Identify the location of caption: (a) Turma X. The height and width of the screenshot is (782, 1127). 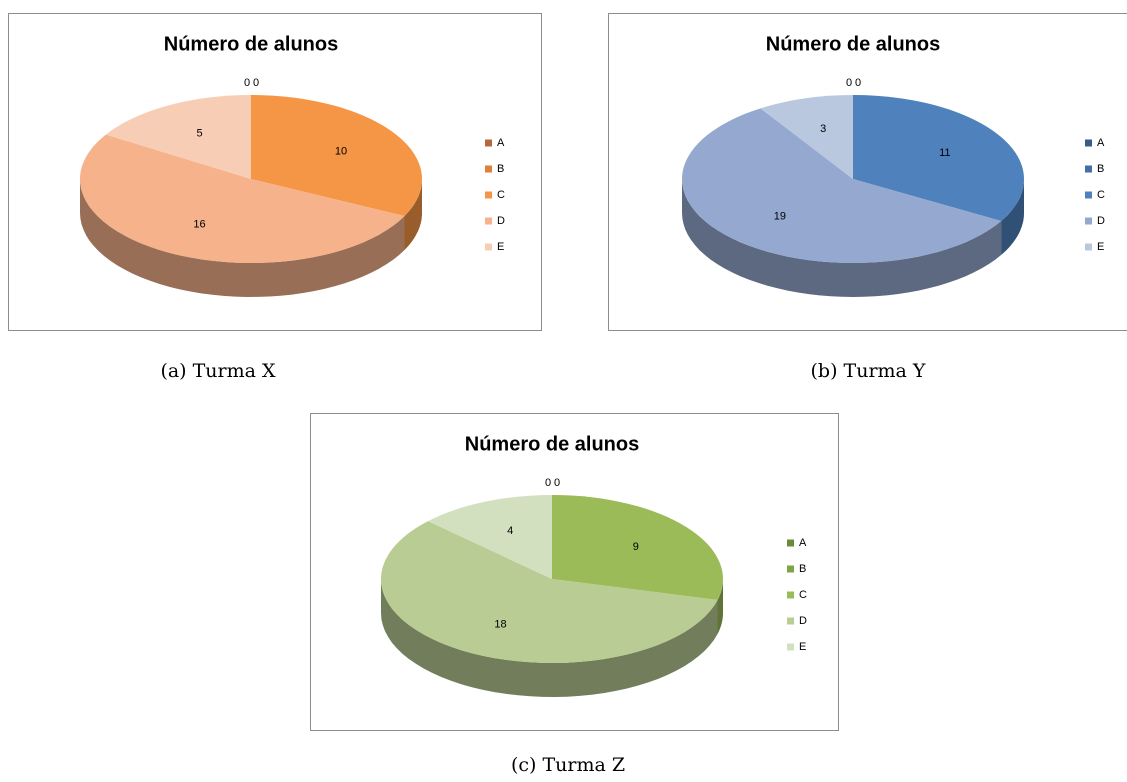
(218, 371).